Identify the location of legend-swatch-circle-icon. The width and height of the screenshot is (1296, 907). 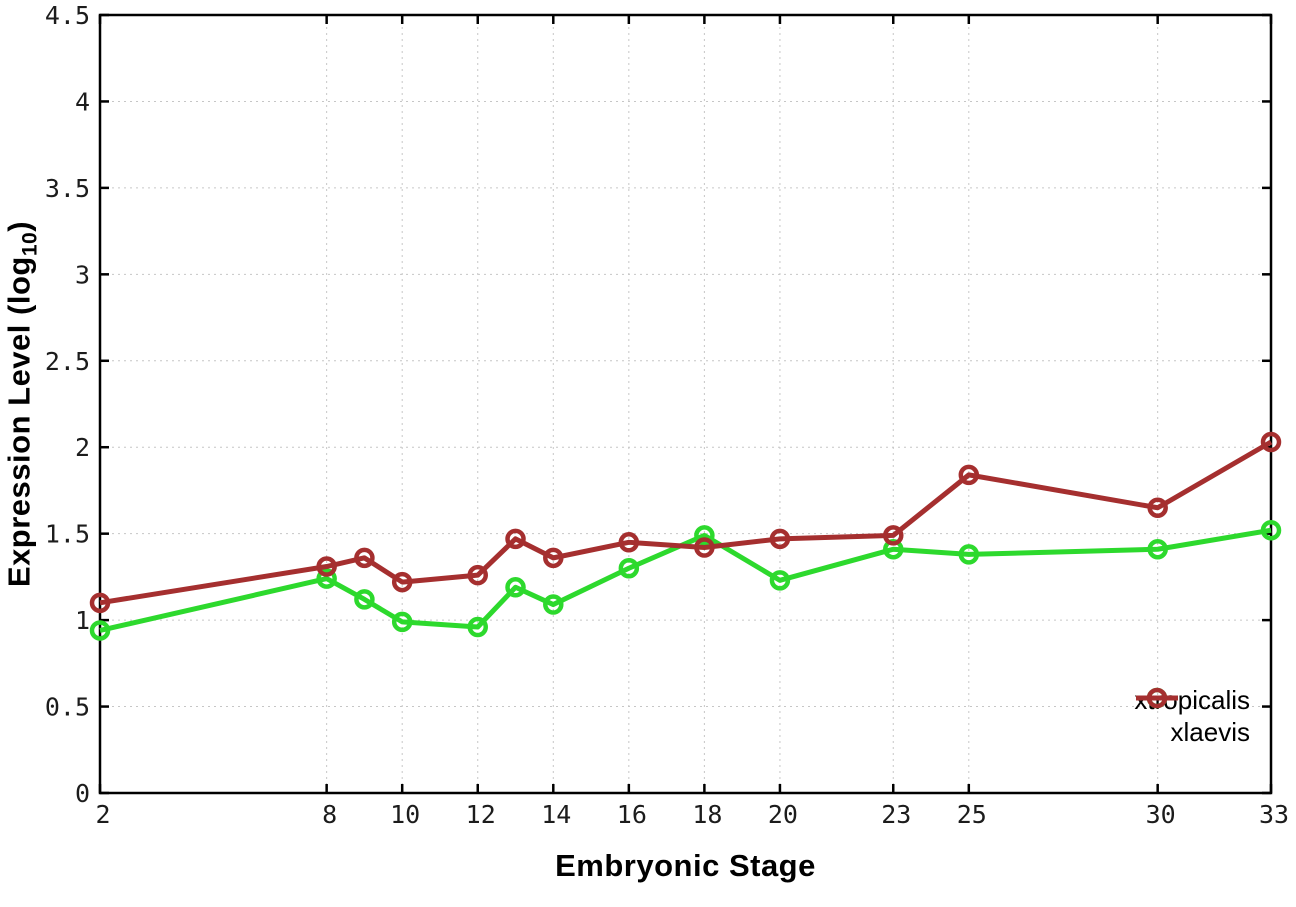
(1157, 698).